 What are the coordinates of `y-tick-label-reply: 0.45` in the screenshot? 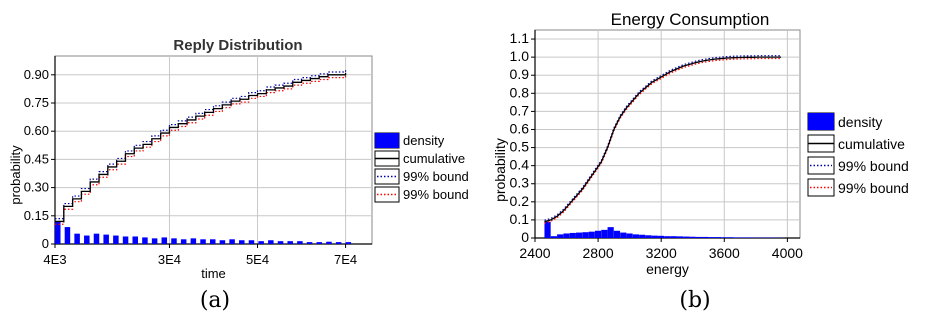 It's located at (36, 158).